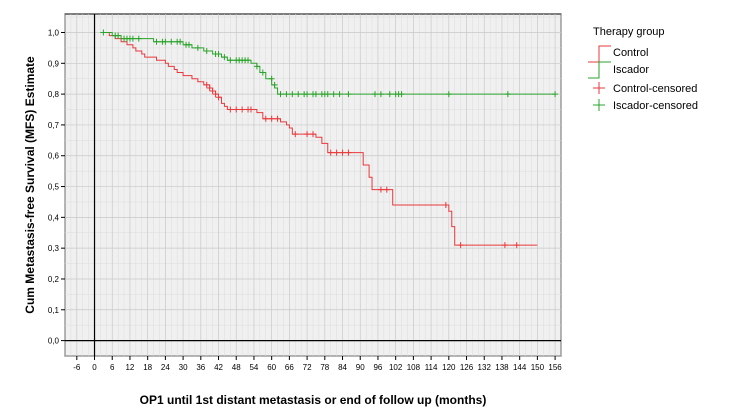  I want to click on x-tick-label: 0, so click(94, 367).